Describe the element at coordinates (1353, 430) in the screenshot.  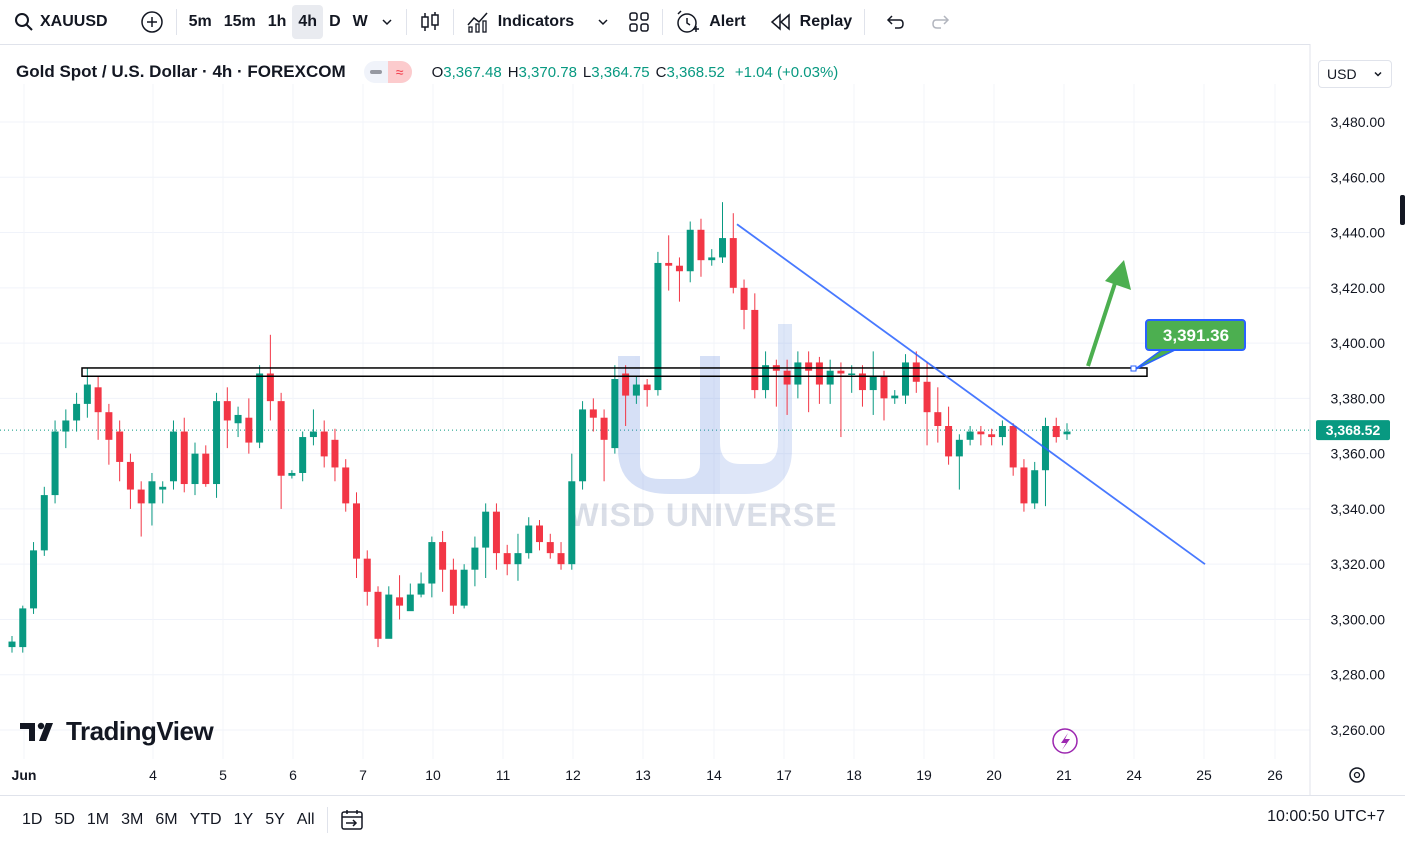
I see `last-price-badge: 3,368.52` at that location.